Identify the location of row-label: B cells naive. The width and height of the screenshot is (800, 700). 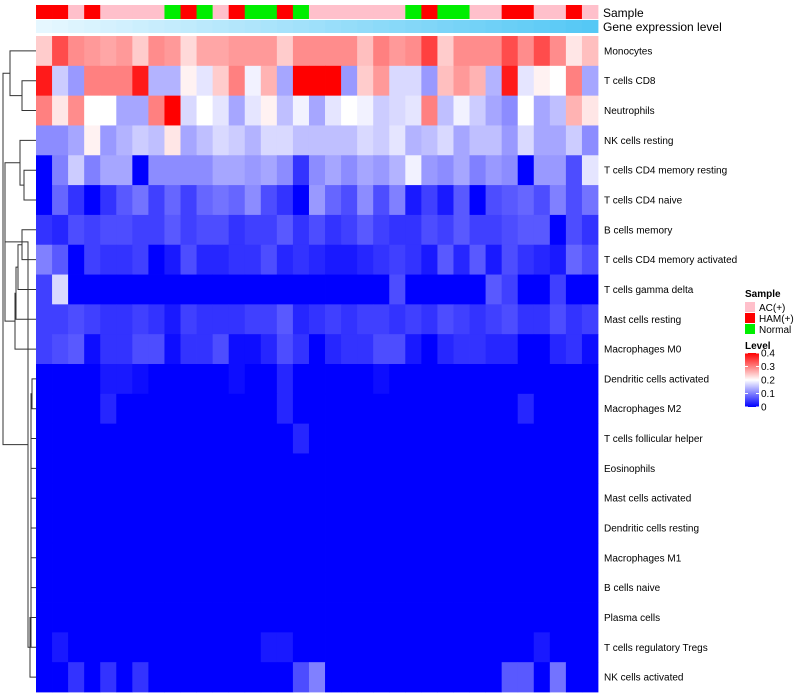
(632, 588).